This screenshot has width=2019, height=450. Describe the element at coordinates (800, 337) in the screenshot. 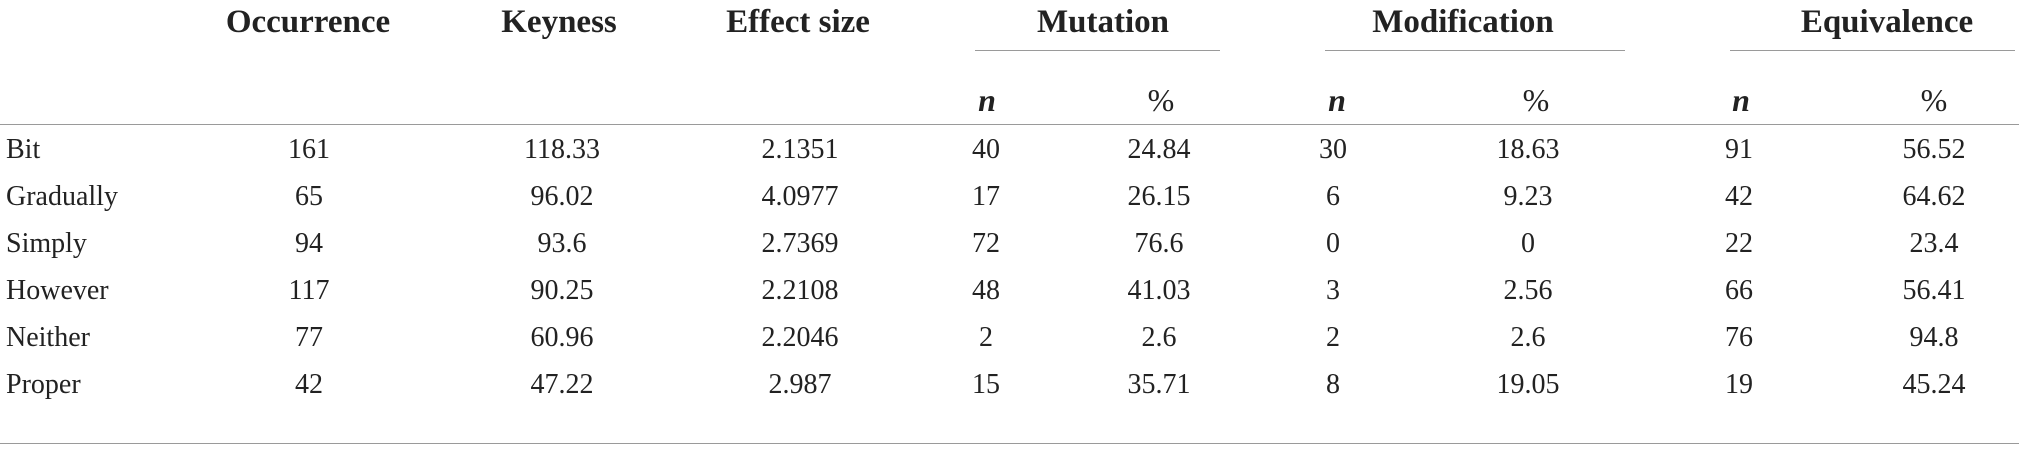

I see `cell-effect: 2.2046` at that location.